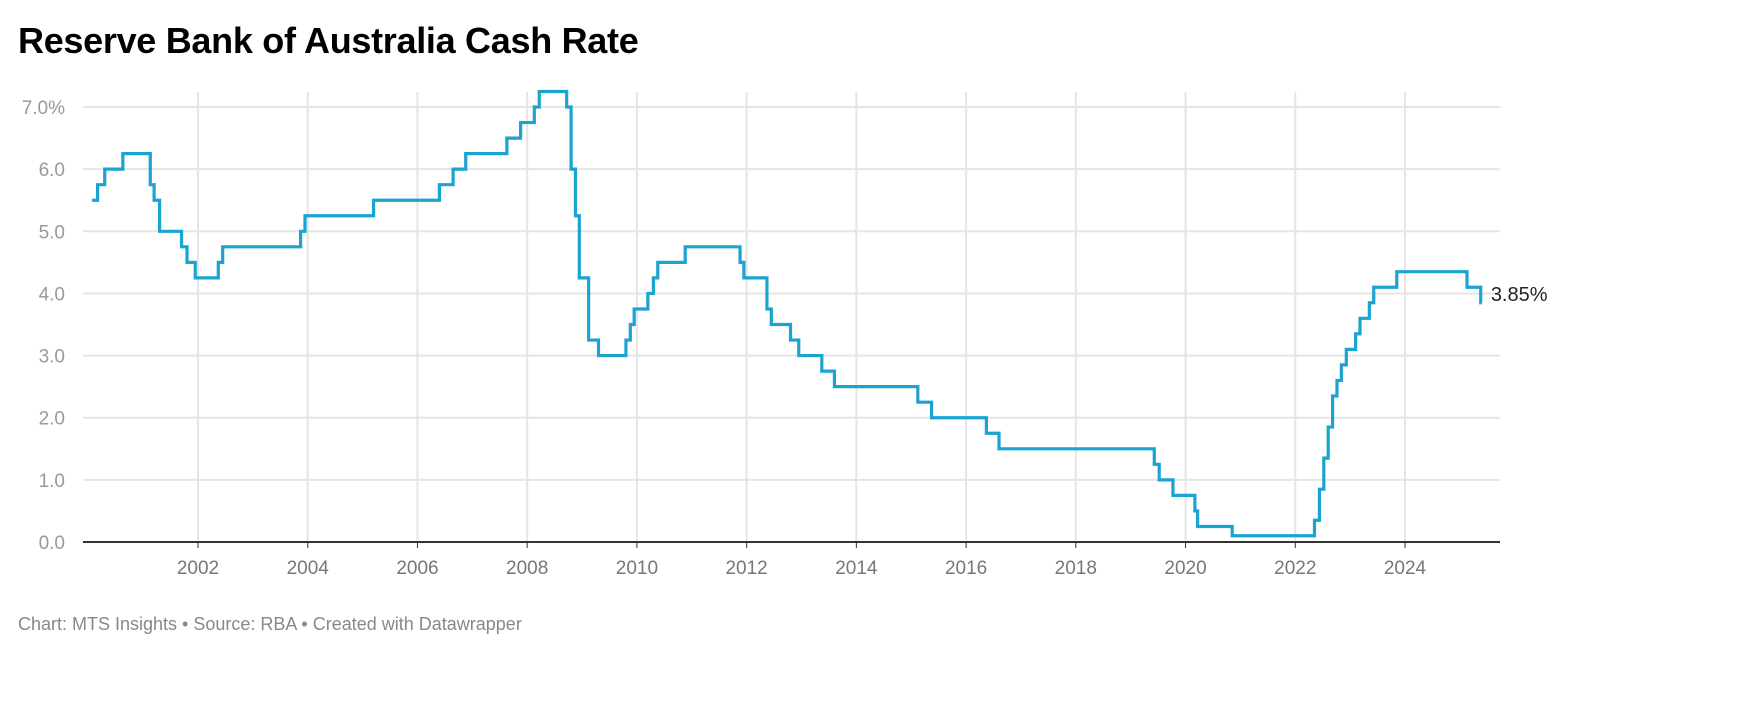  Describe the element at coordinates (52, 170) in the screenshot. I see `y-tick-label: 6.0` at that location.